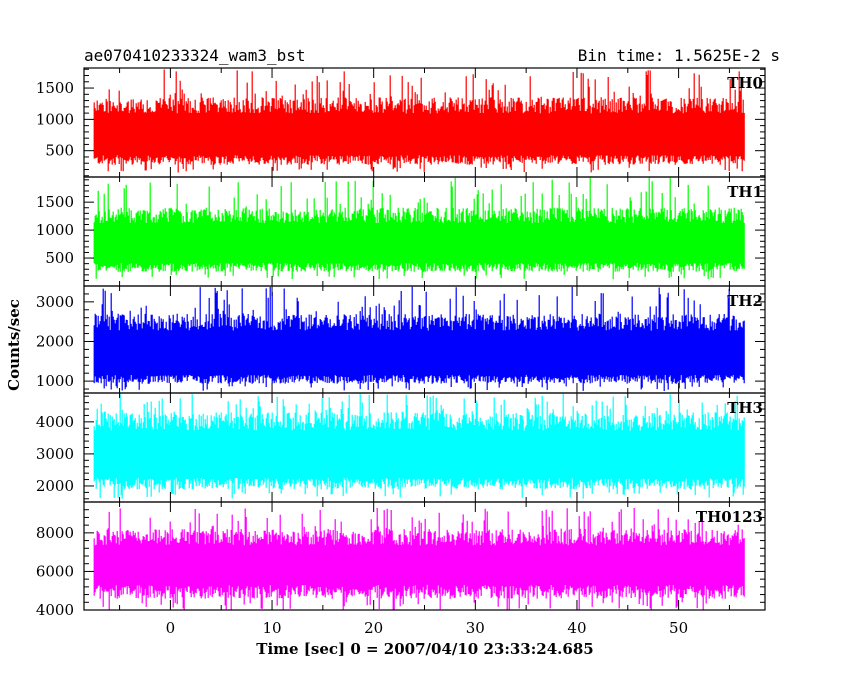 This screenshot has height=680, width=850. What do you see at coordinates (745, 192) in the screenshot?
I see `series-label-th1: TH1` at bounding box center [745, 192].